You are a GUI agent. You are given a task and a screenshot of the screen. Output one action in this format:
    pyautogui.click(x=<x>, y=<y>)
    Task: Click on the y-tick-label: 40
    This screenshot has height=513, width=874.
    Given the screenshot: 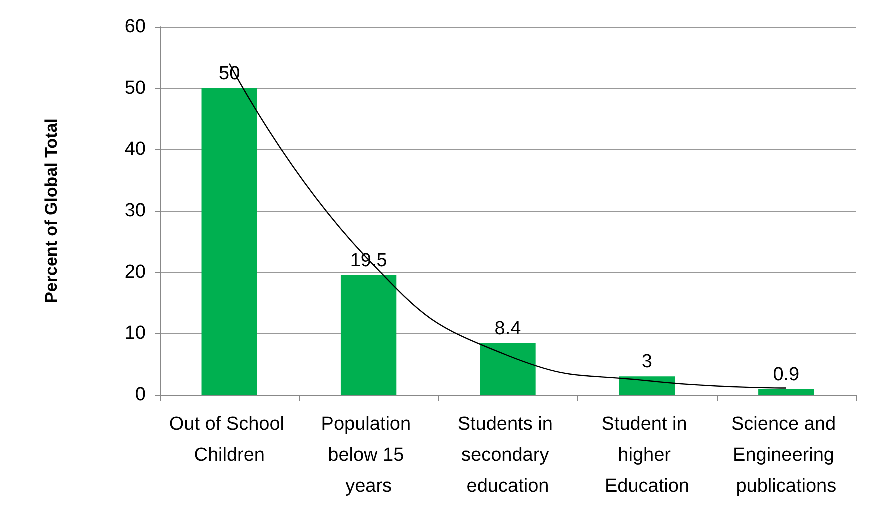 What is the action you would take?
    pyautogui.click(x=135, y=149)
    